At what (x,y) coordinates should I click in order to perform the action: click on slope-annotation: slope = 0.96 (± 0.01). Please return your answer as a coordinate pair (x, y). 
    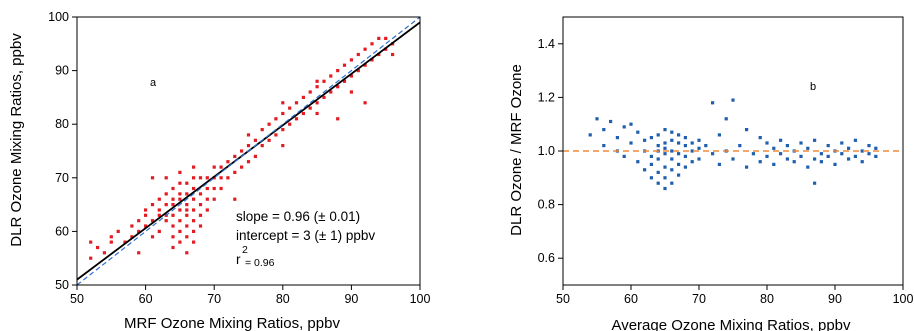
    Looking at the image, I should click on (298, 216).